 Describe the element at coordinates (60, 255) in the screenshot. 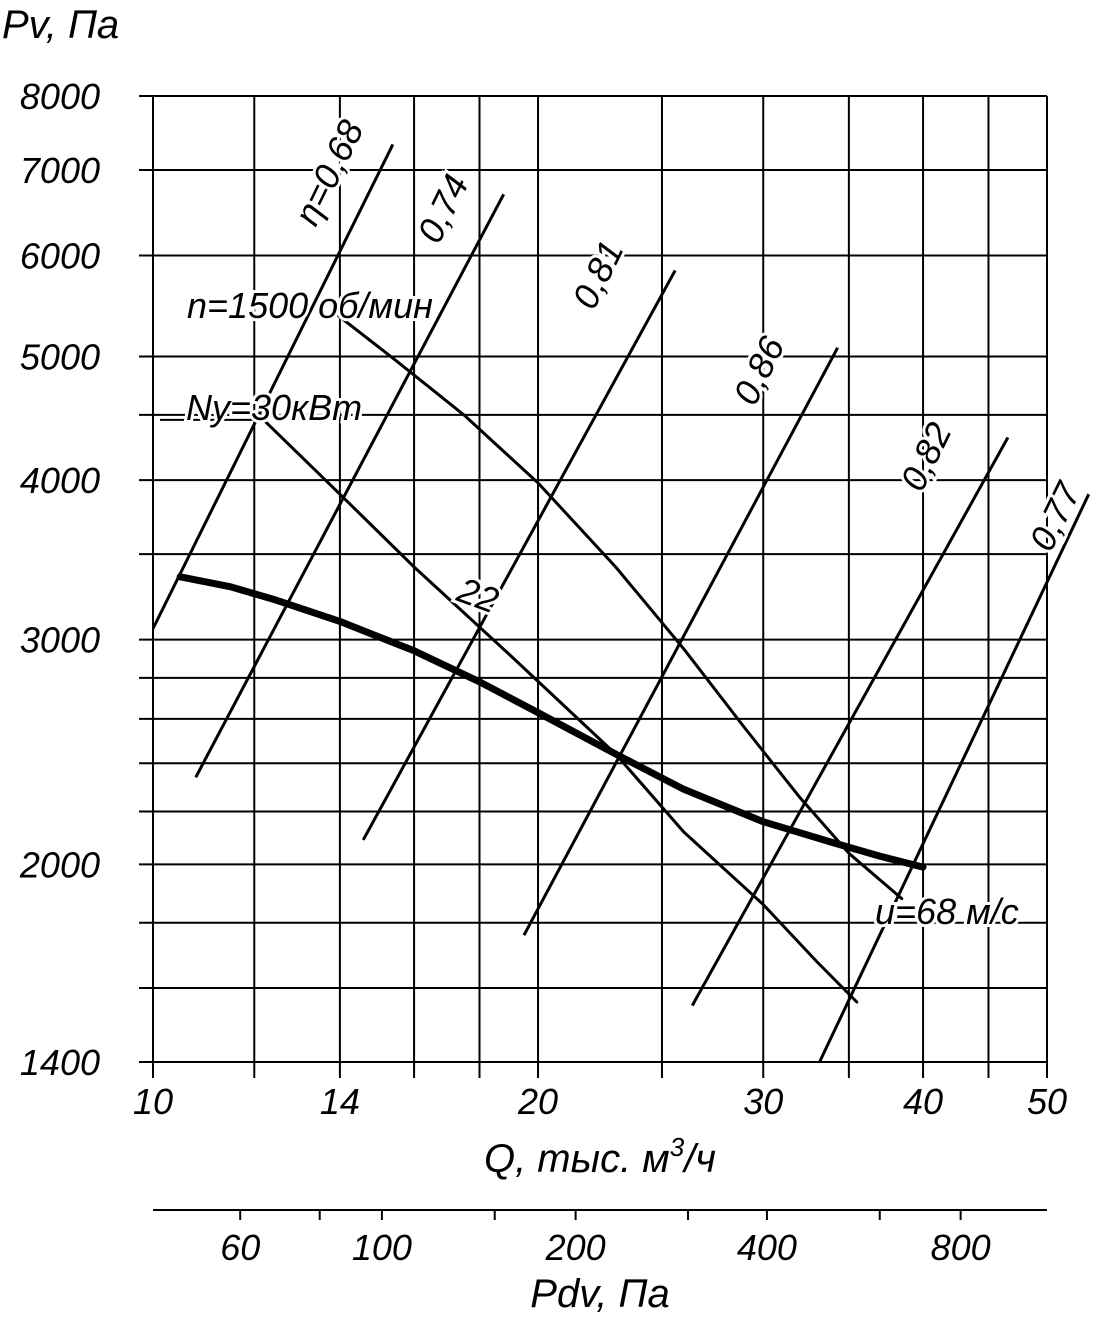

I see `y-tick-label: 6000` at that location.